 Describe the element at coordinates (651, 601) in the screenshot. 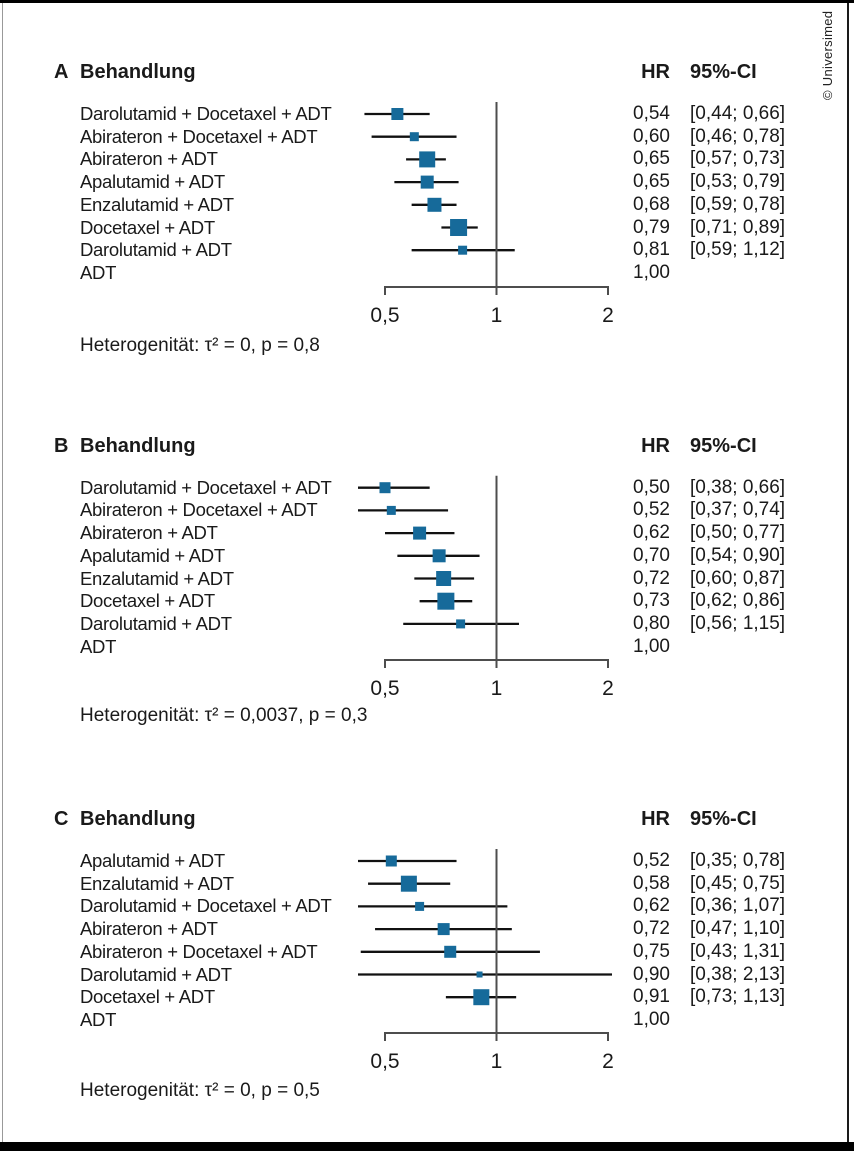

I see `hr-value: 0,73` at that location.